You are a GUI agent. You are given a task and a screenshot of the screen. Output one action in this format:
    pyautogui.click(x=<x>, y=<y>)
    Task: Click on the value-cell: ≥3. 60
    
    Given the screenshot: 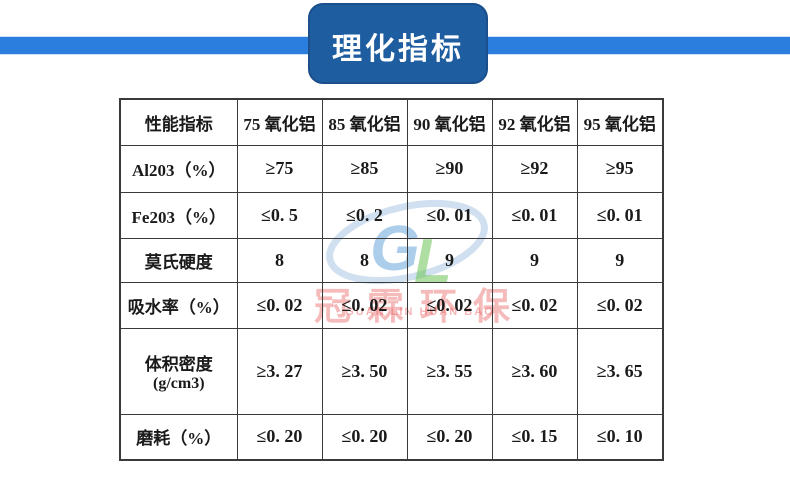 What is the action you would take?
    pyautogui.click(x=534, y=371)
    